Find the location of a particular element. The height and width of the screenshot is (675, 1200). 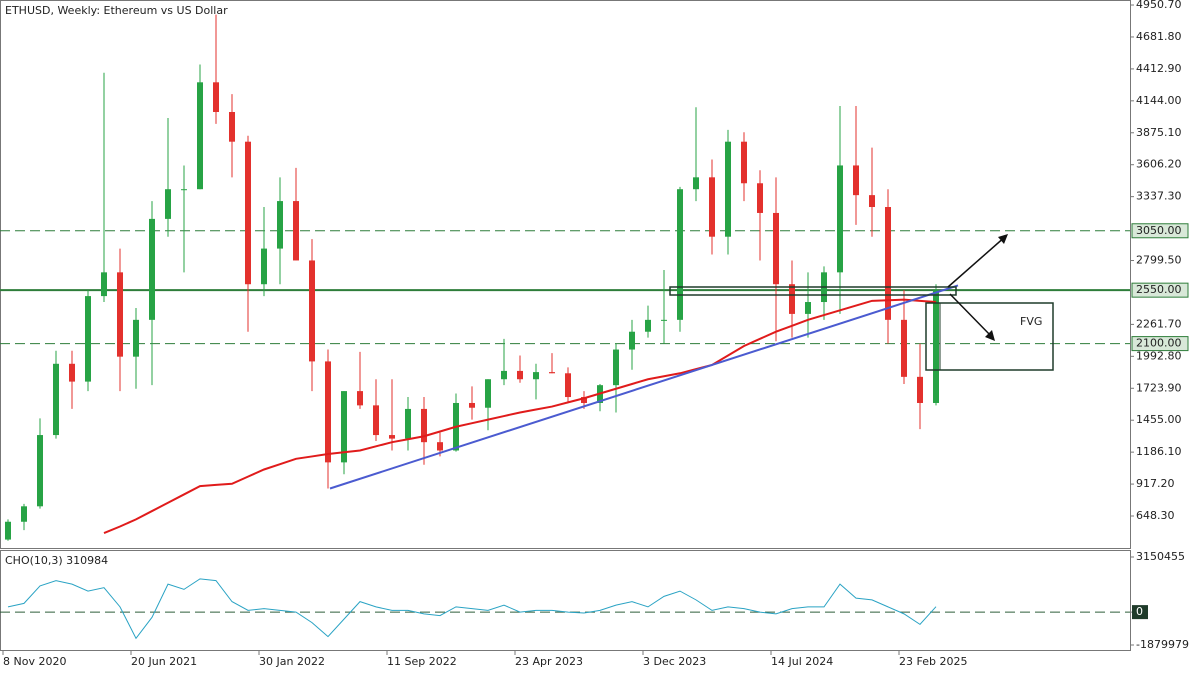

zero-tag is located at coordinates (1140, 612).